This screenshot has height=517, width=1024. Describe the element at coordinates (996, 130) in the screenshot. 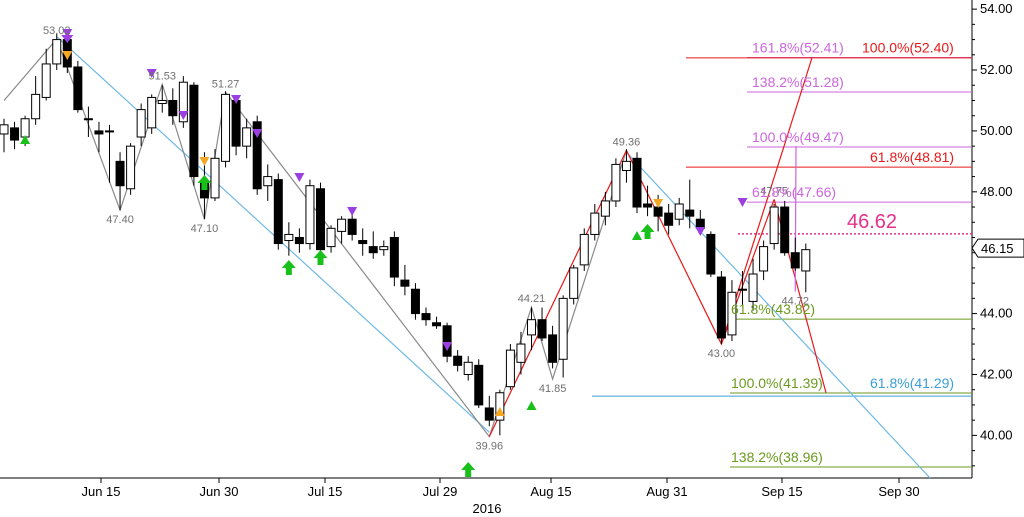

I see `y-tick-label: 50.00` at that location.